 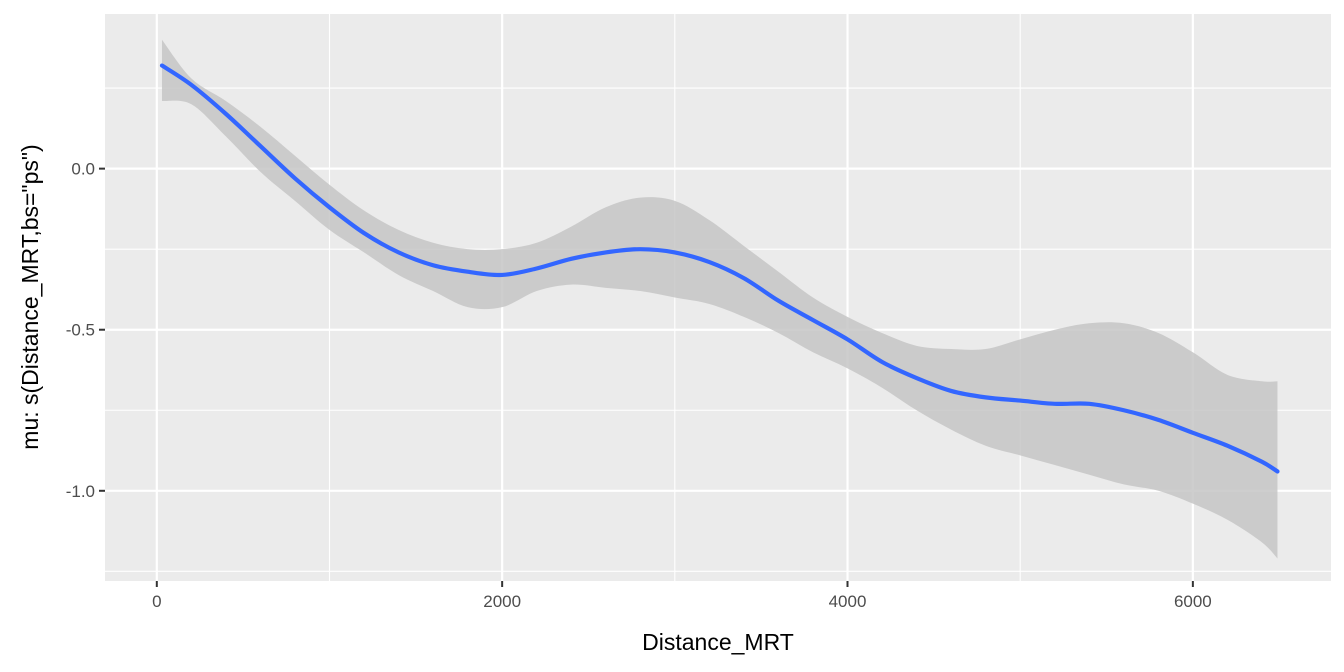 I want to click on x-tick-label: 6000, so click(x=1193, y=601).